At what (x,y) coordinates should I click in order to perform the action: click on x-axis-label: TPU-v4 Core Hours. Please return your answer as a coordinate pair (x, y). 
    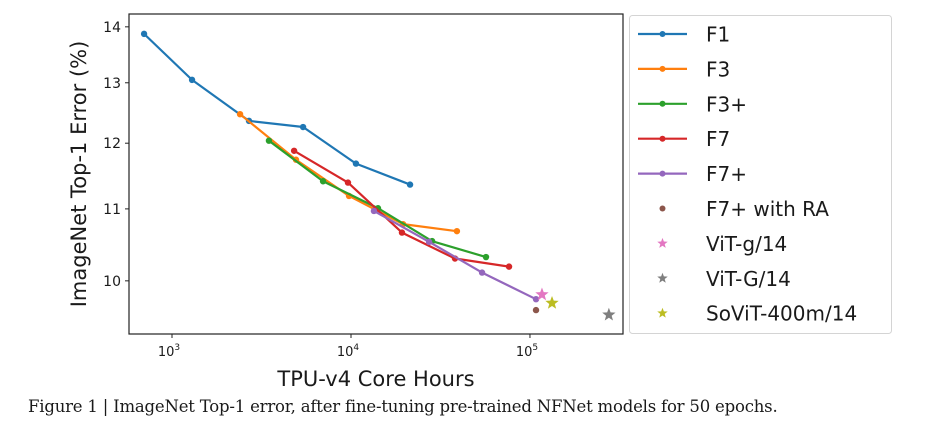
    Looking at the image, I should click on (375, 379).